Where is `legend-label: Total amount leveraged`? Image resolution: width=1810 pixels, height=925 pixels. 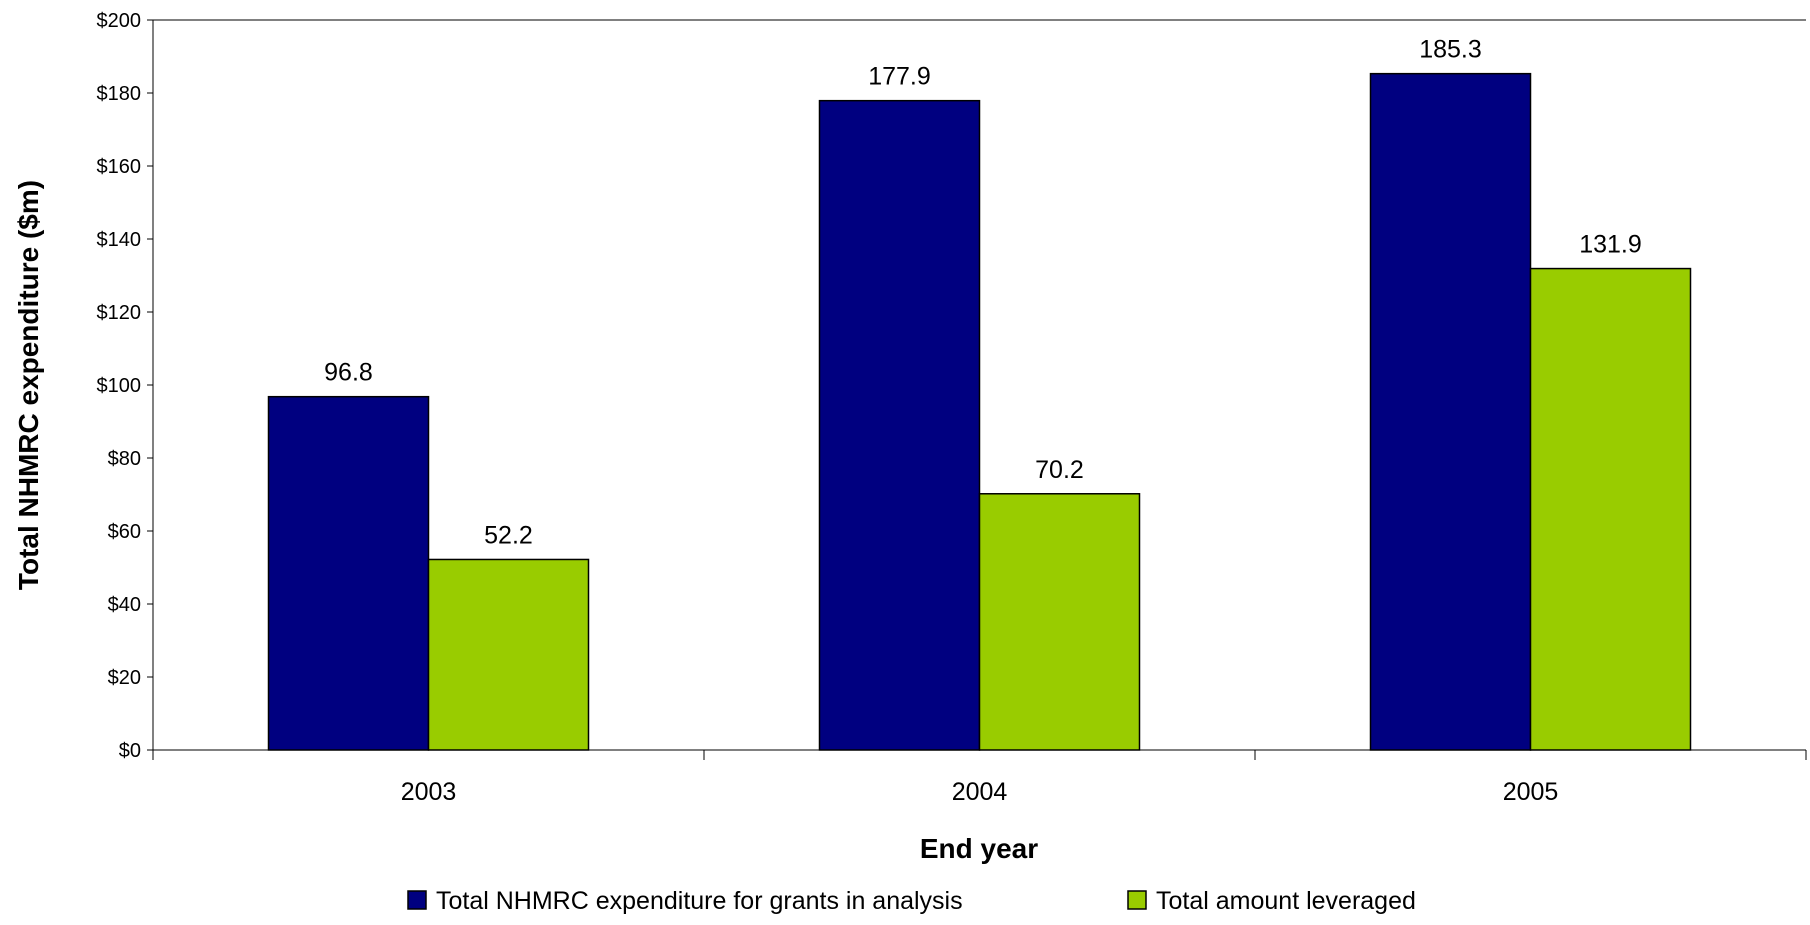
legend-label: Total amount leveraged is located at coordinates (1286, 901).